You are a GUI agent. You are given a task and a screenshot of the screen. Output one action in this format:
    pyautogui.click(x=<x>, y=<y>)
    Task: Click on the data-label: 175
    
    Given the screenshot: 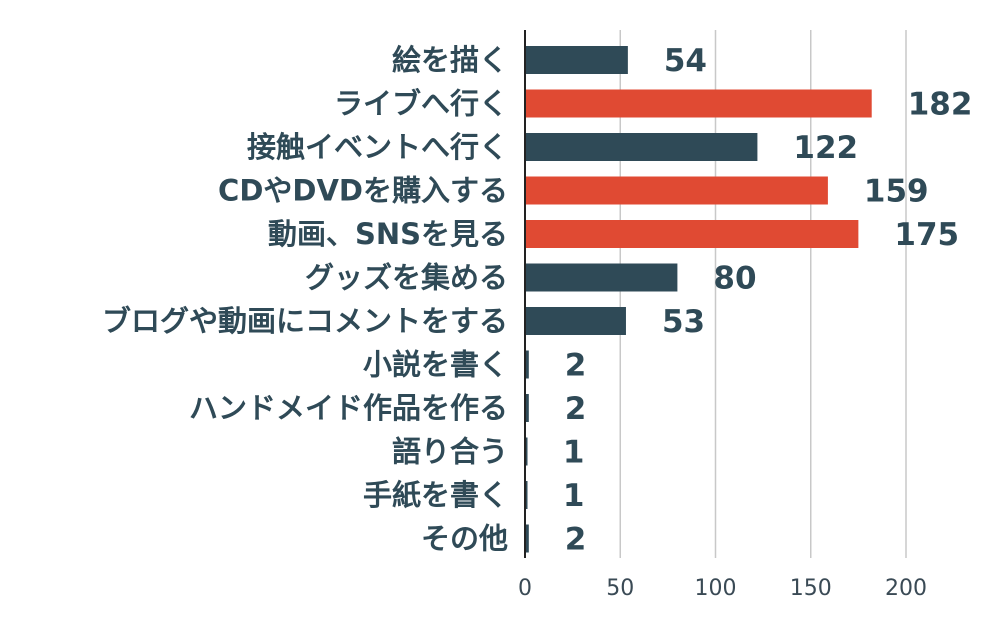 What is the action you would take?
    pyautogui.click(x=926, y=235)
    